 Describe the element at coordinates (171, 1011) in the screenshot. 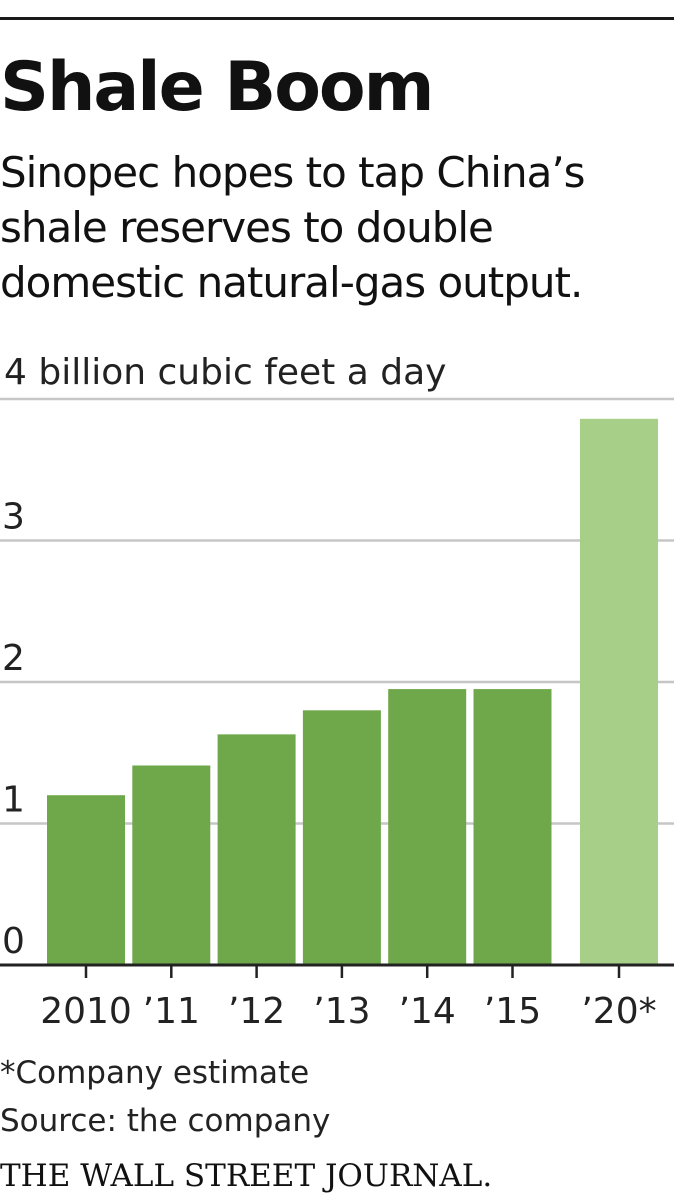

I see `x-tick-label: ’11` at that location.